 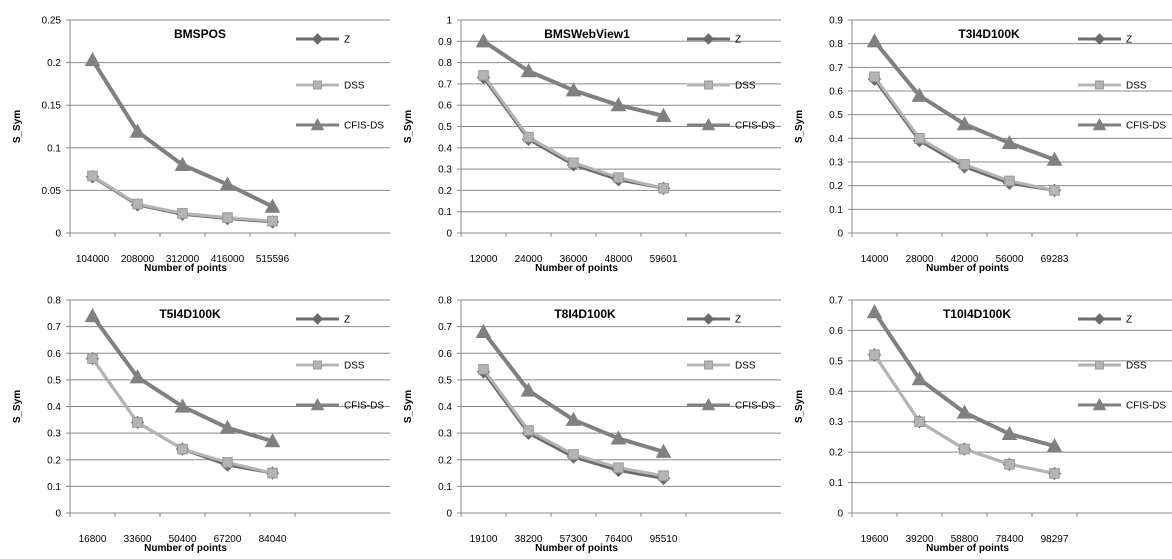 What do you see at coordinates (138, 539) in the screenshot?
I see `x-tick-label: 33600` at bounding box center [138, 539].